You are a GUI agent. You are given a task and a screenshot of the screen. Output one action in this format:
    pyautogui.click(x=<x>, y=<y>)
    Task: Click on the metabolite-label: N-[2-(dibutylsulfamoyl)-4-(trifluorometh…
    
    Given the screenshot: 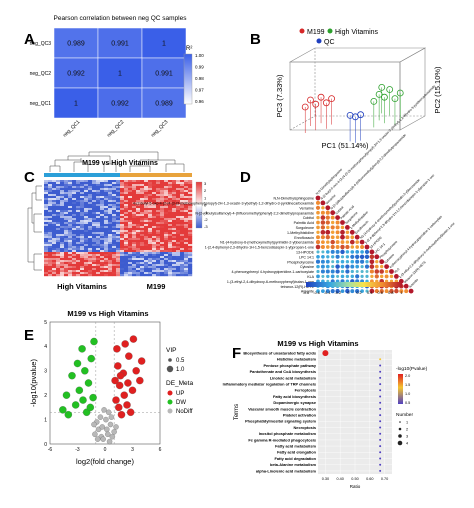 What is the action you would take?
    pyautogui.click(x=254, y=213)
    